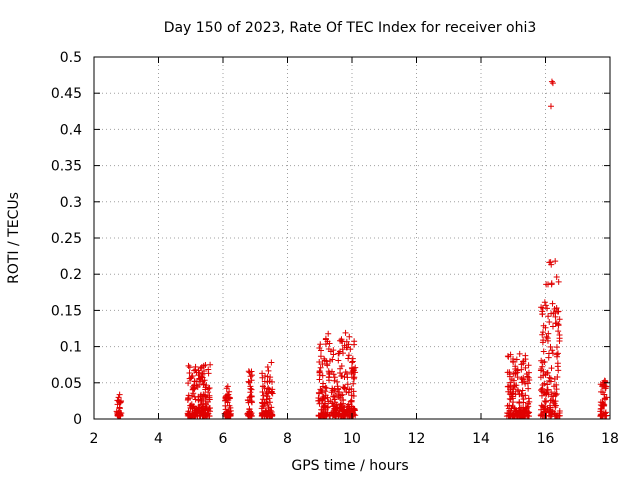  What do you see at coordinates (546, 439) in the screenshot?
I see `x-tick-label: 16` at bounding box center [546, 439].